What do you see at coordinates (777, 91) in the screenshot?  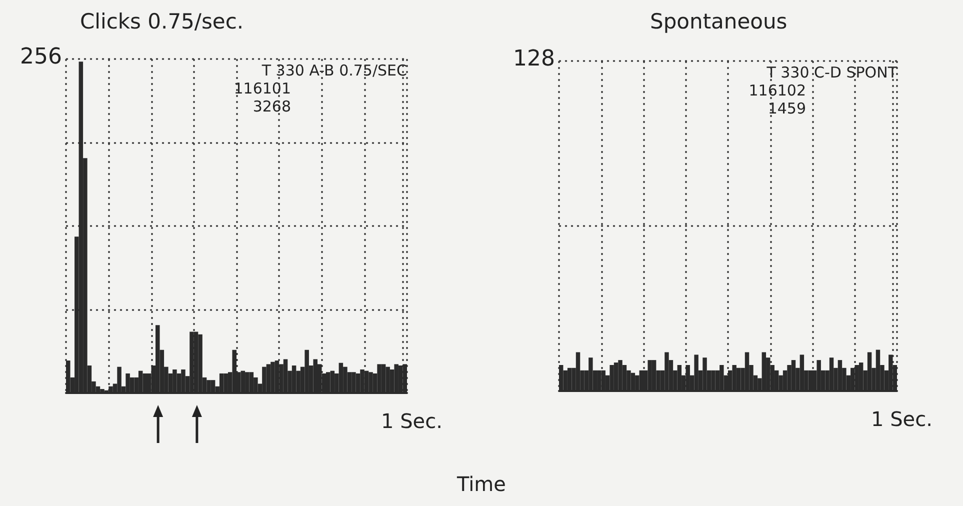 I see `text: 116102` at bounding box center [777, 91].